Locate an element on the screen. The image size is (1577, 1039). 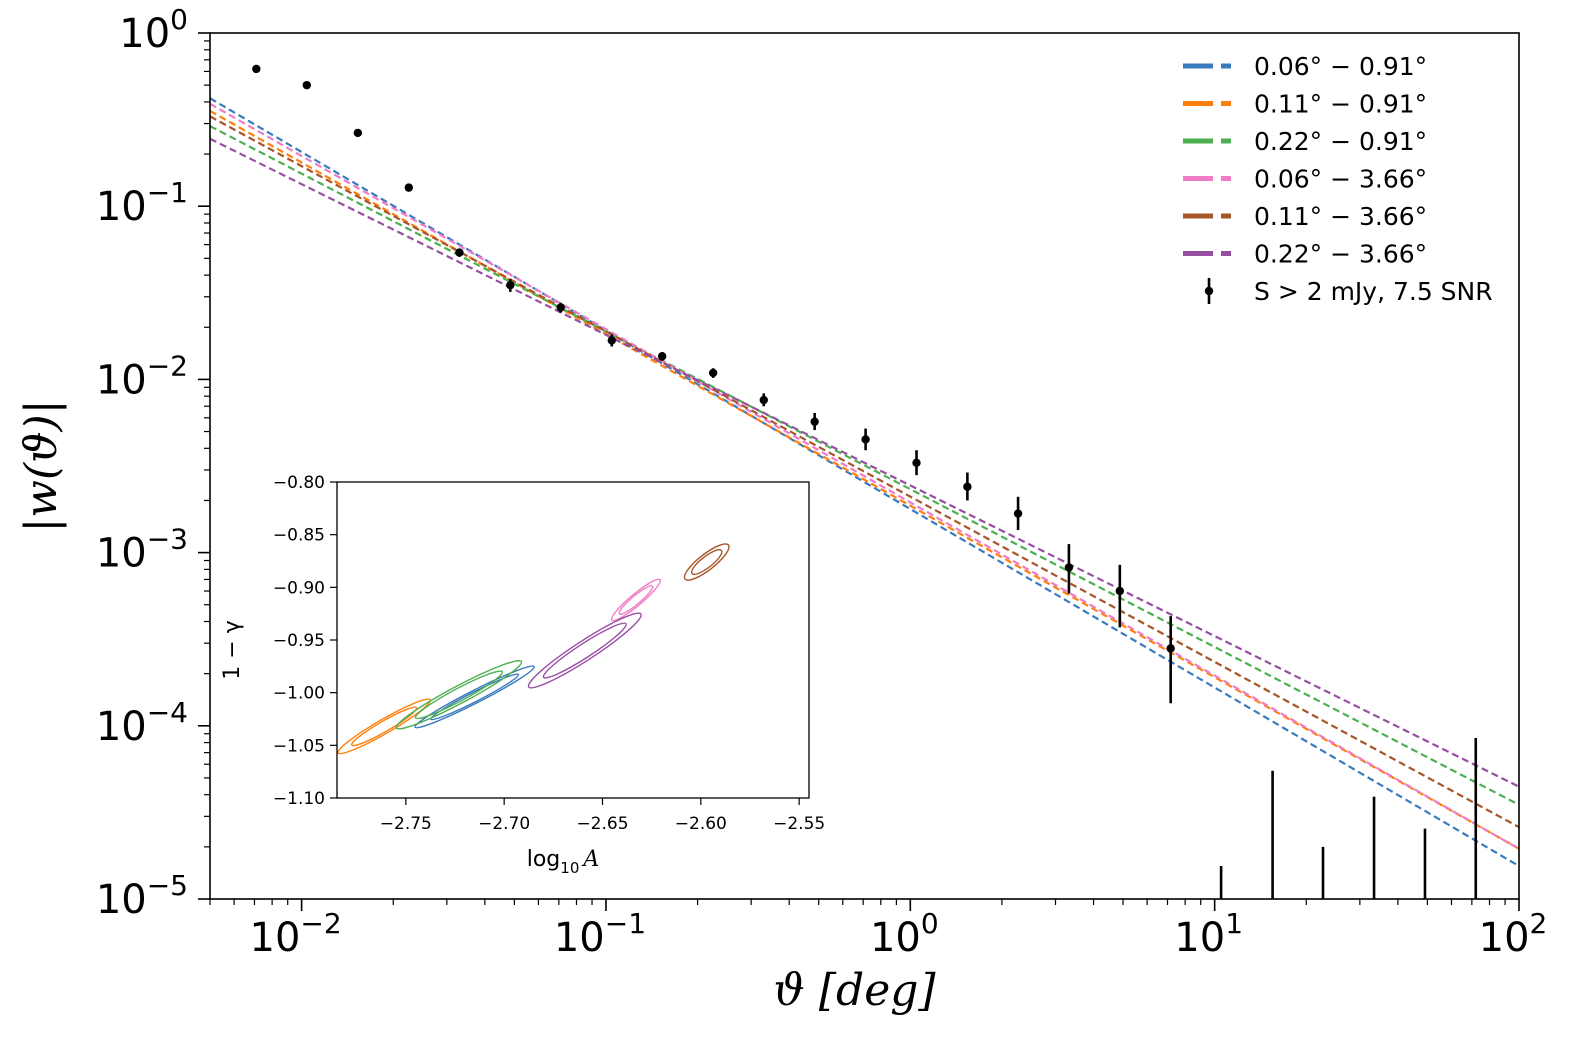
inset-contours is located at coordinates (533, 649).